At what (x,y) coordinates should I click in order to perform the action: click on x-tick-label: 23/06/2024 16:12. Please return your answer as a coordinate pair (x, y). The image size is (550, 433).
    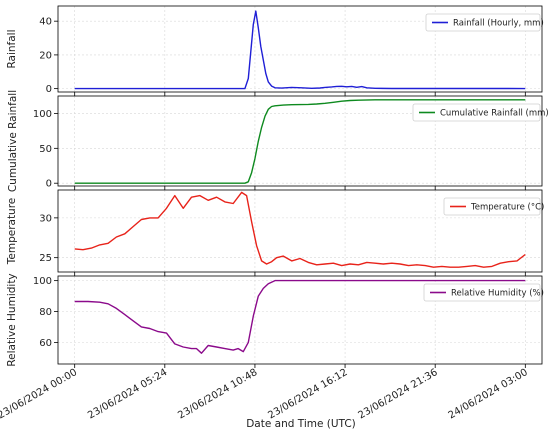
    Looking at the image, I should click on (307, 394).